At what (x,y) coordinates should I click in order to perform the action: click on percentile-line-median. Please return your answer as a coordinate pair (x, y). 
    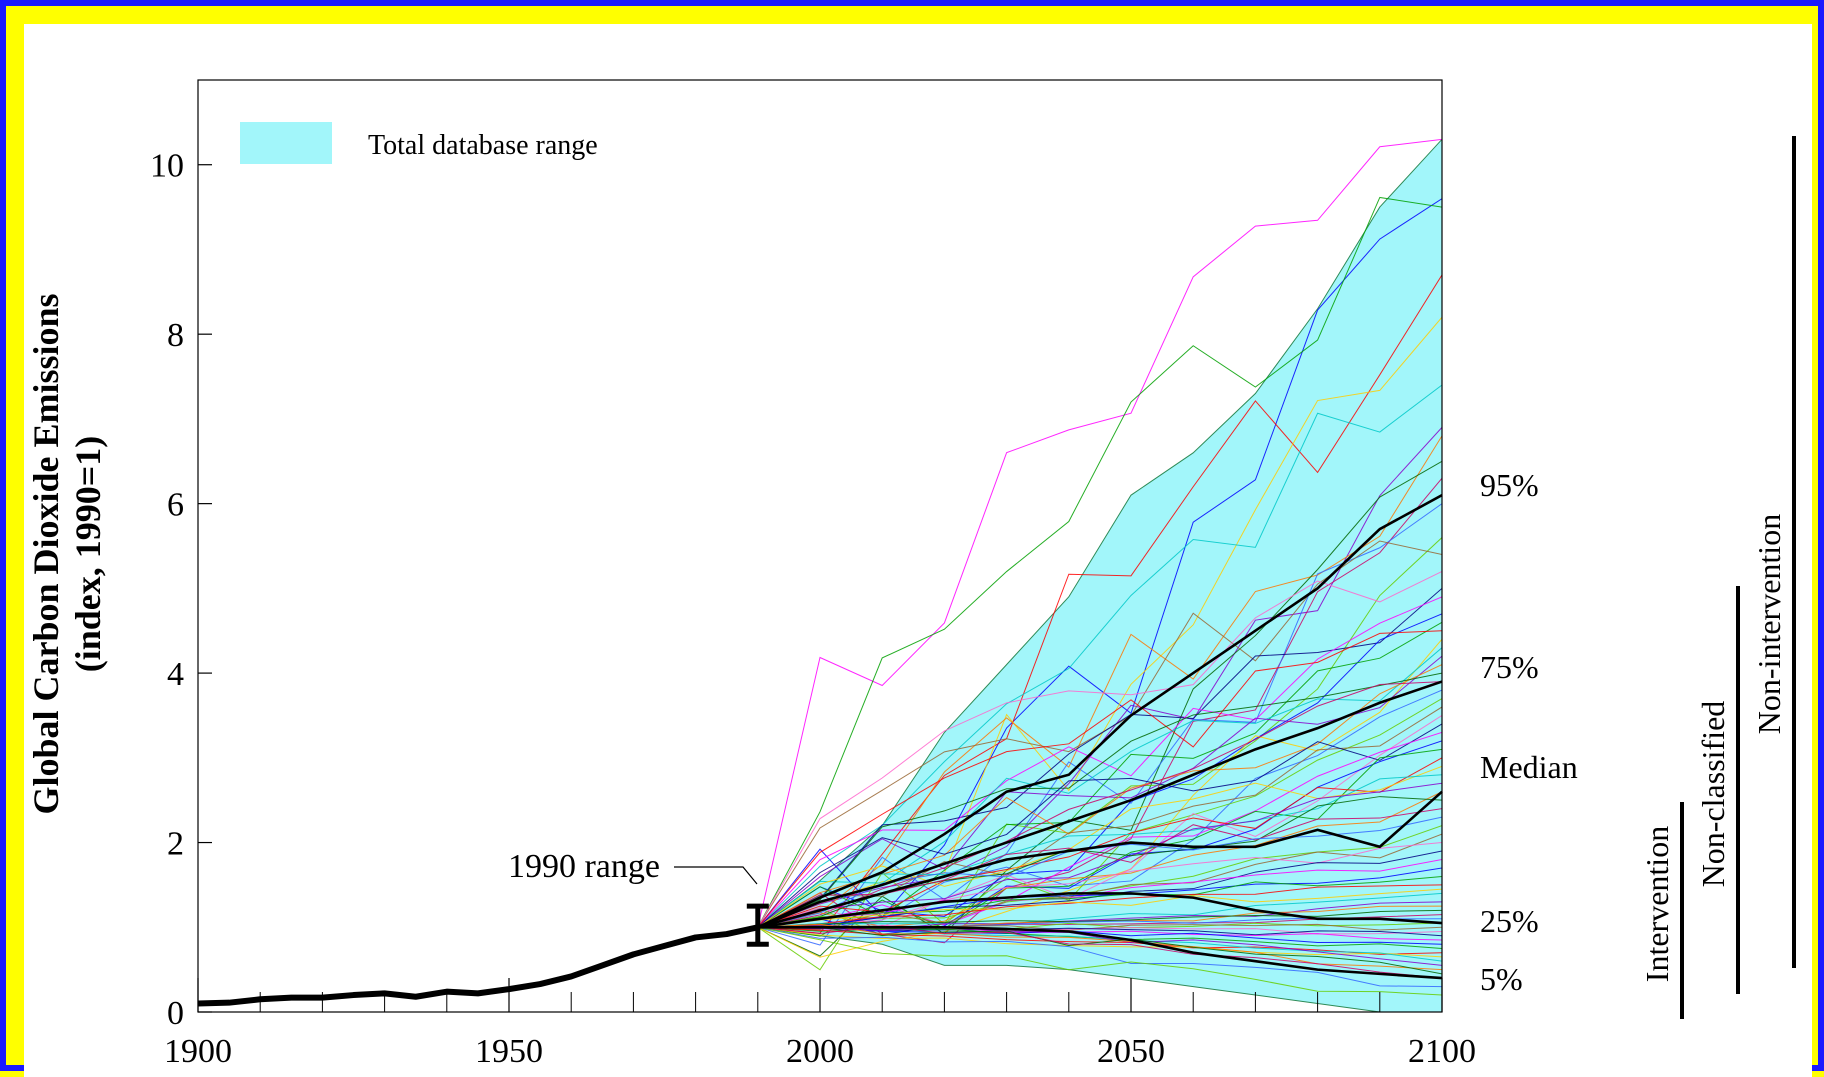
    Looking at the image, I should click on (1100, 859).